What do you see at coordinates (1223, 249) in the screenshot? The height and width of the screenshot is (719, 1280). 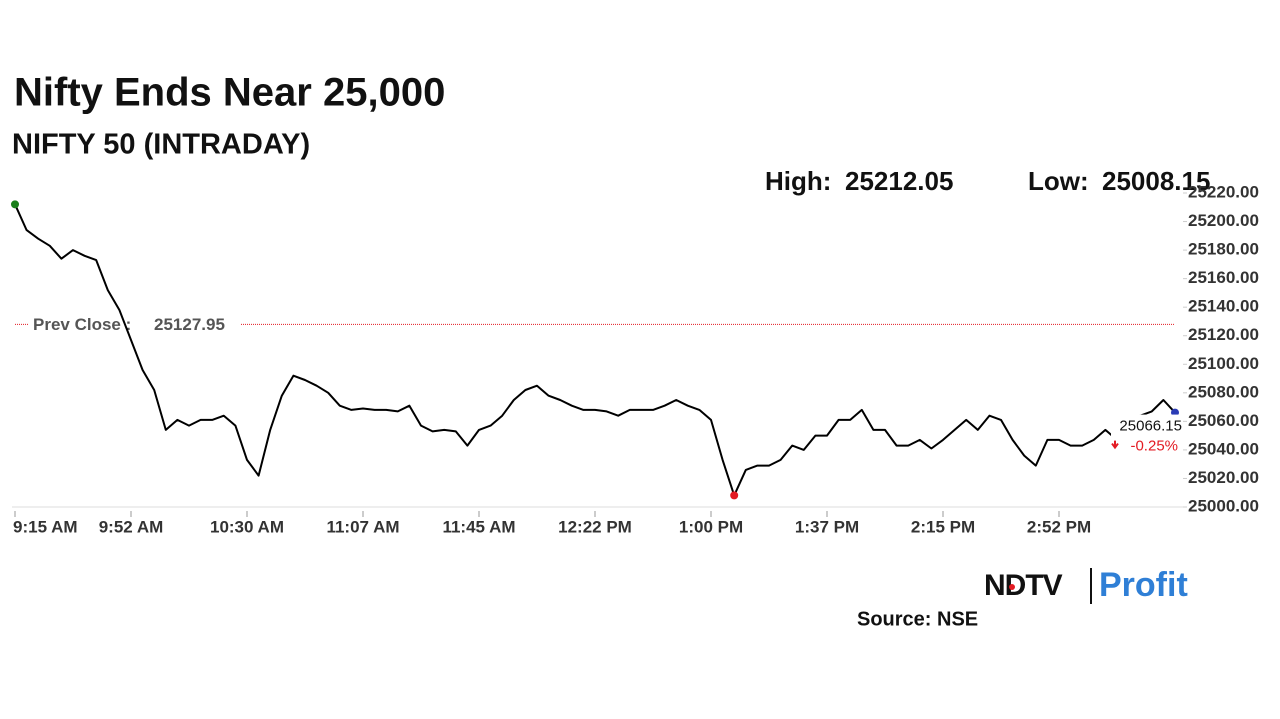 I see `y-tick-label: 25180.00` at bounding box center [1223, 249].